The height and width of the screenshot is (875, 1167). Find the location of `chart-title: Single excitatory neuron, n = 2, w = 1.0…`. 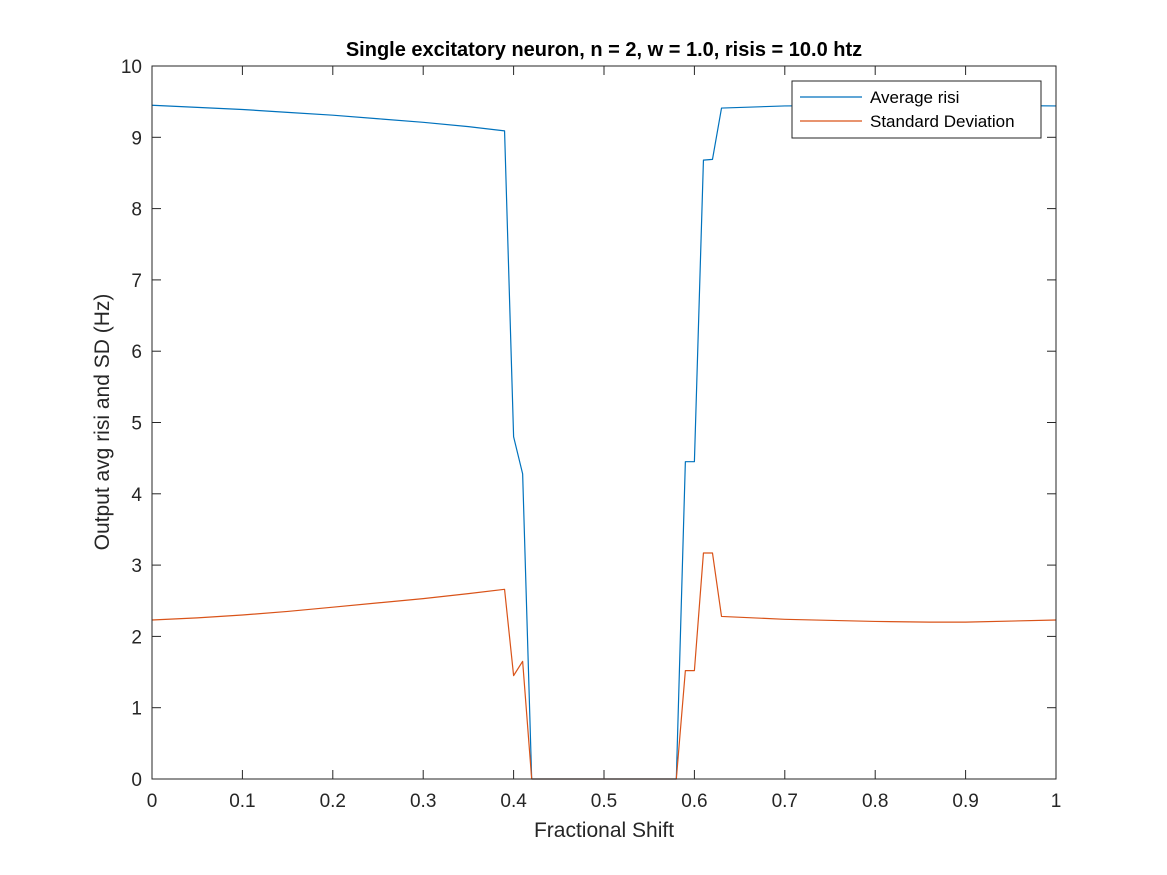

chart-title: Single excitatory neuron, n = 2, w = 1.0… is located at coordinates (604, 50).